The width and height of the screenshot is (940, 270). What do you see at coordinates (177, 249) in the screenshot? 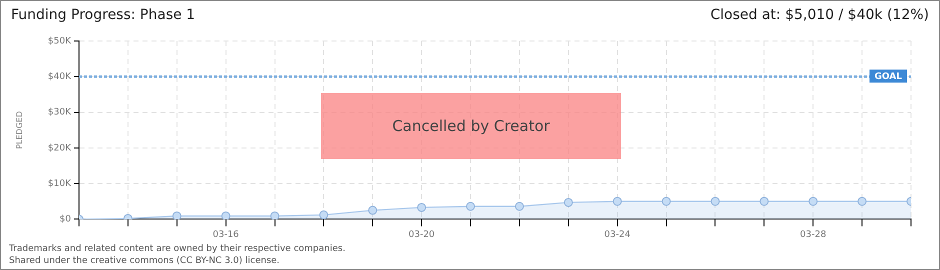
I see `text: Trademarks and related content are owned by their respective companies.` at bounding box center [177, 249].